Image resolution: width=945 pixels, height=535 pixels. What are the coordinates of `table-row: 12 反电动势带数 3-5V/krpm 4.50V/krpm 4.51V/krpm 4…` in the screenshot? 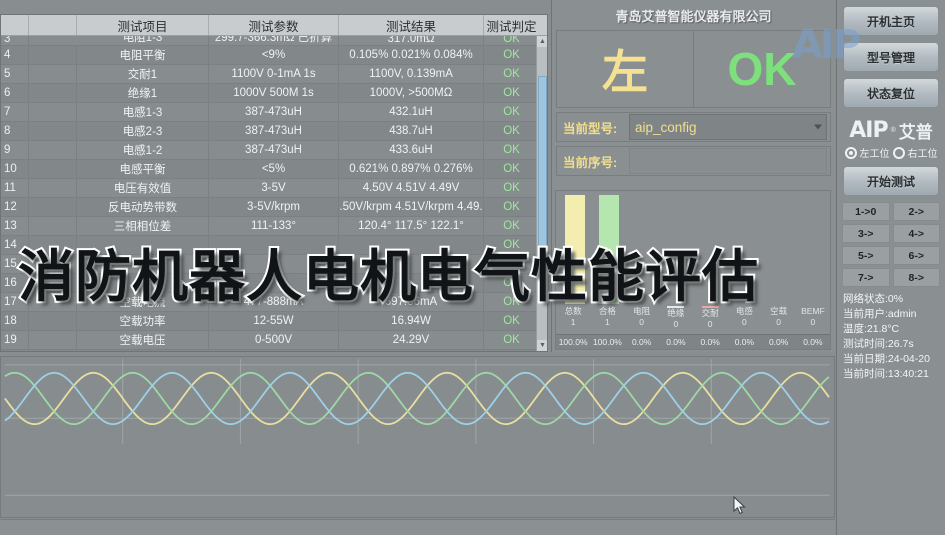 It's located at (274, 207).